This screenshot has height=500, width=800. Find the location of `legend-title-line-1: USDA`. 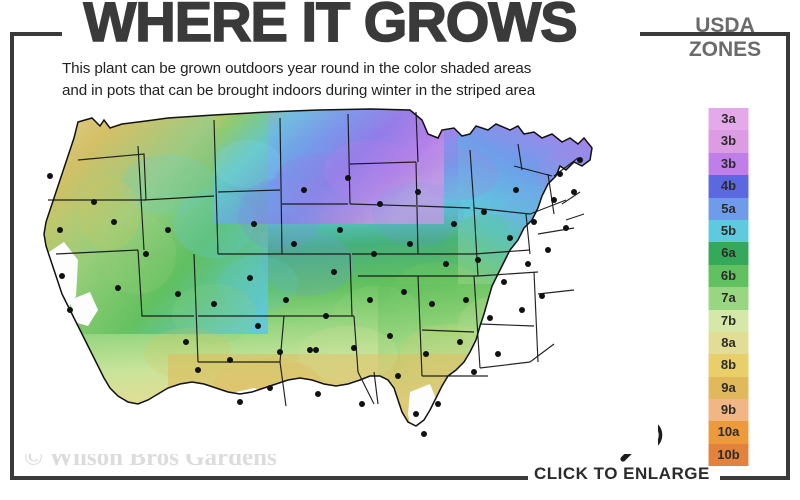

legend-title-line-1: USDA is located at coordinates (725, 25).